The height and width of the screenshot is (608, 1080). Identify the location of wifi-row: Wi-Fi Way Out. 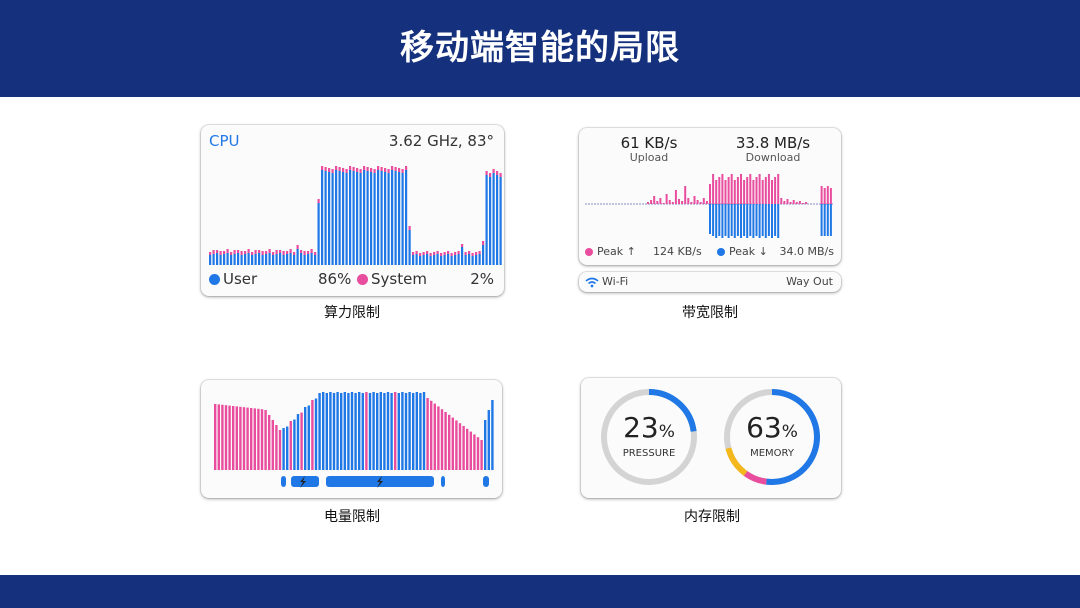
(710, 282).